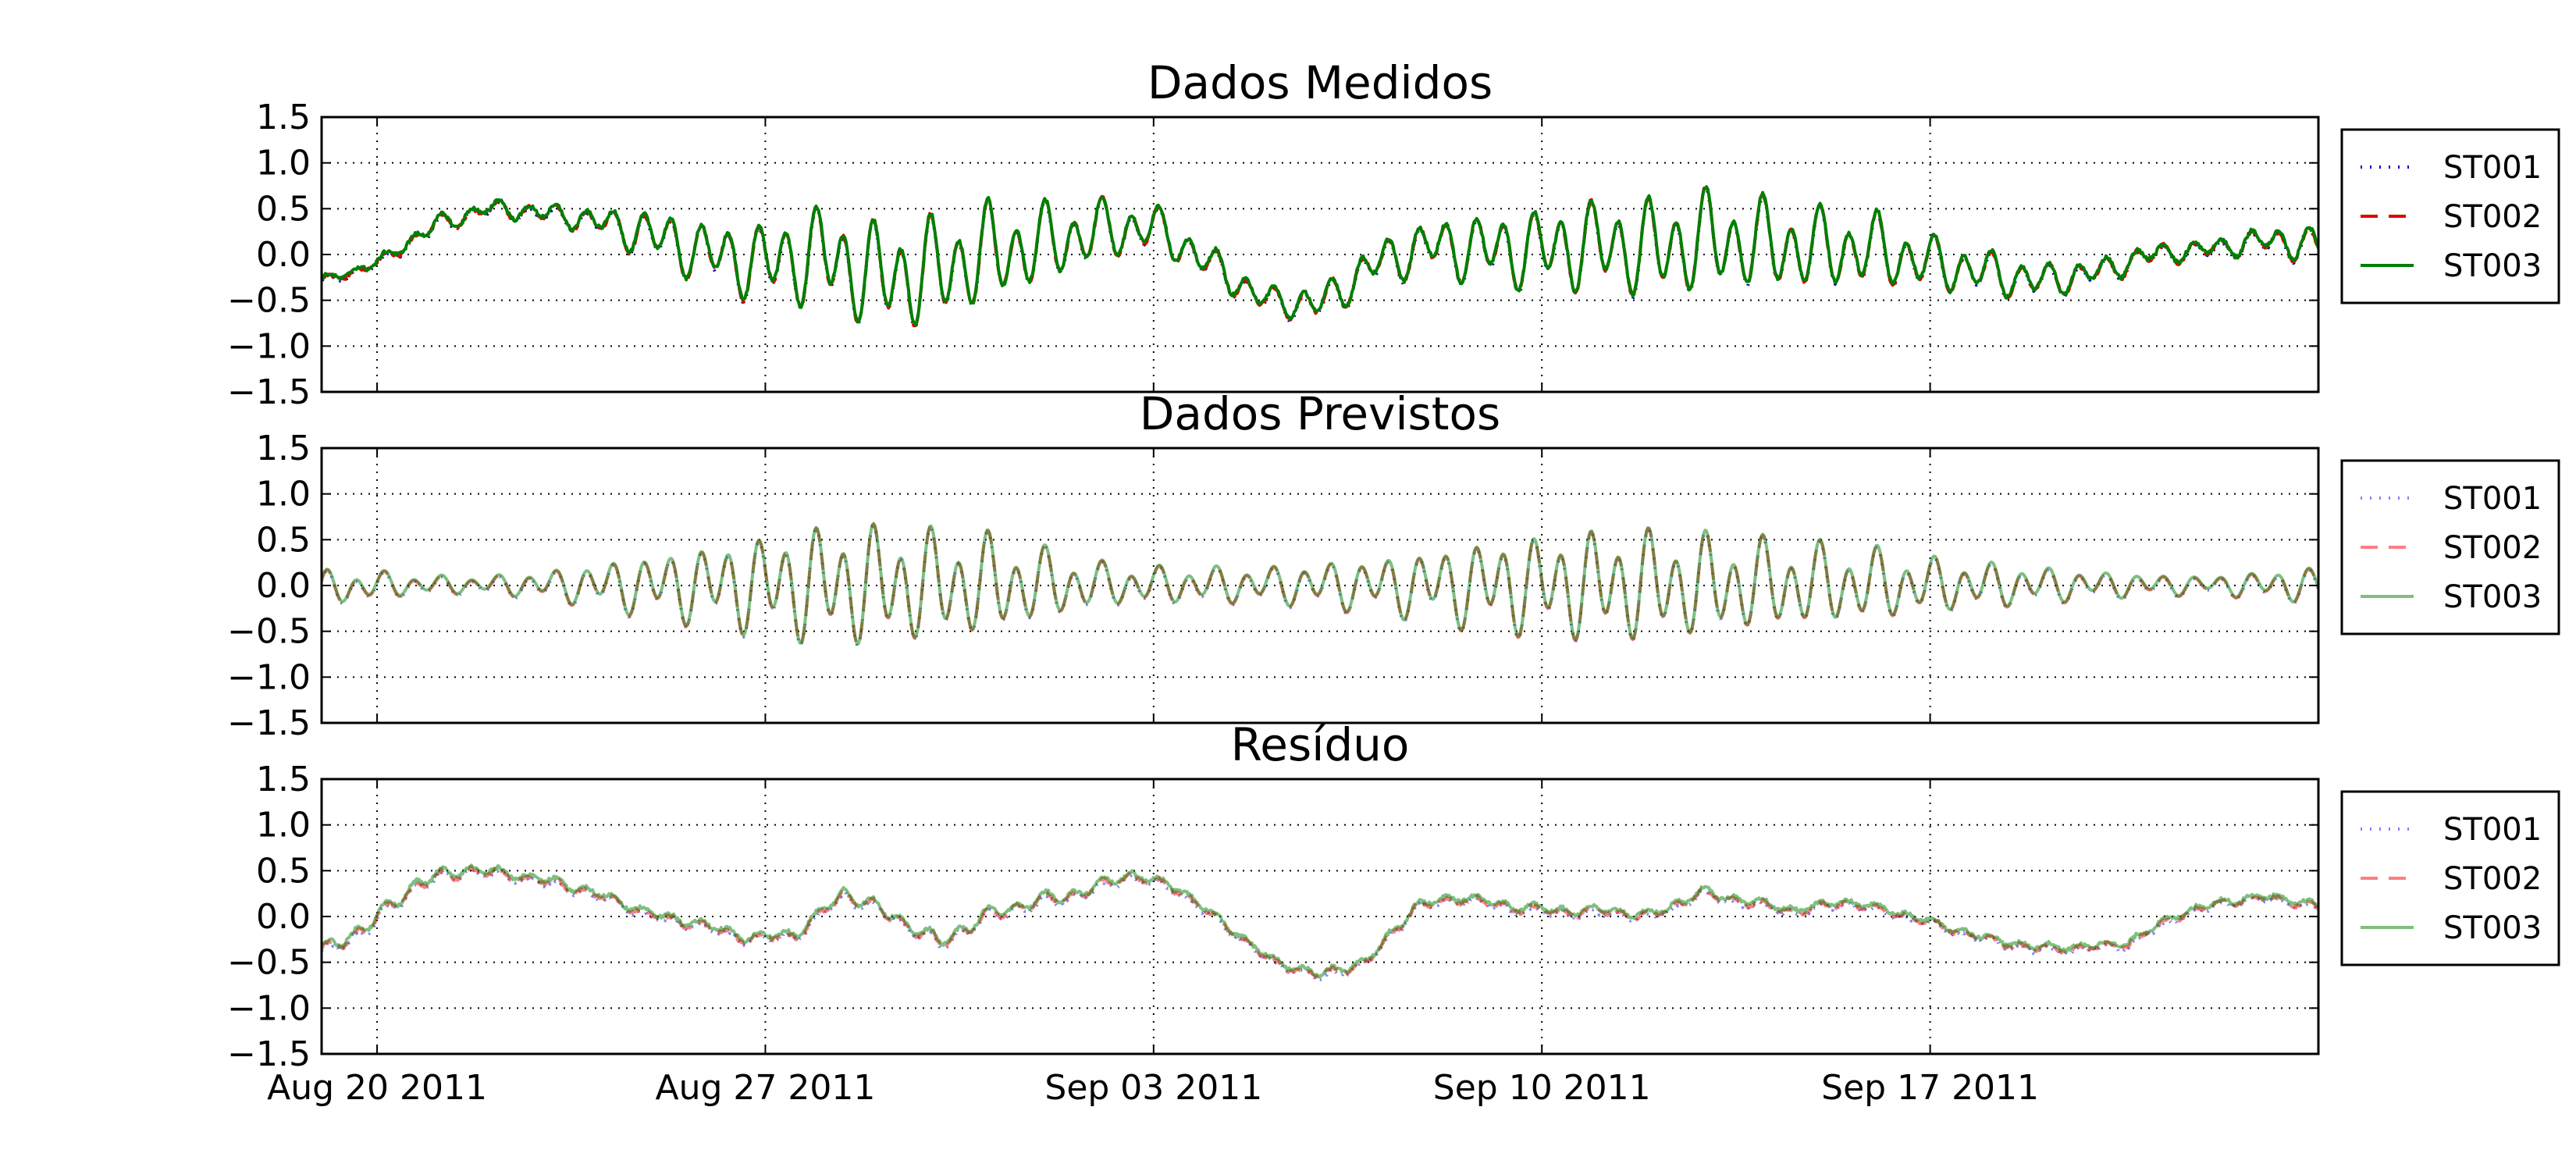 Image resolution: width=2576 pixels, height=1171 pixels. Describe the element at coordinates (1930, 1088) in the screenshot. I see `x-tick-label: Sep 17 2011` at that location.